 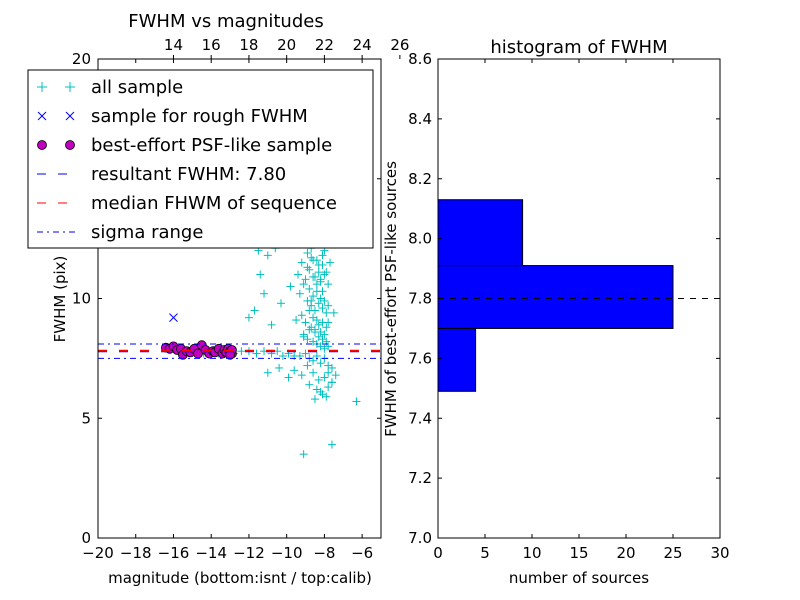 What do you see at coordinates (420, 418) in the screenshot?
I see `y-tick-label: 7.4` at bounding box center [420, 418].